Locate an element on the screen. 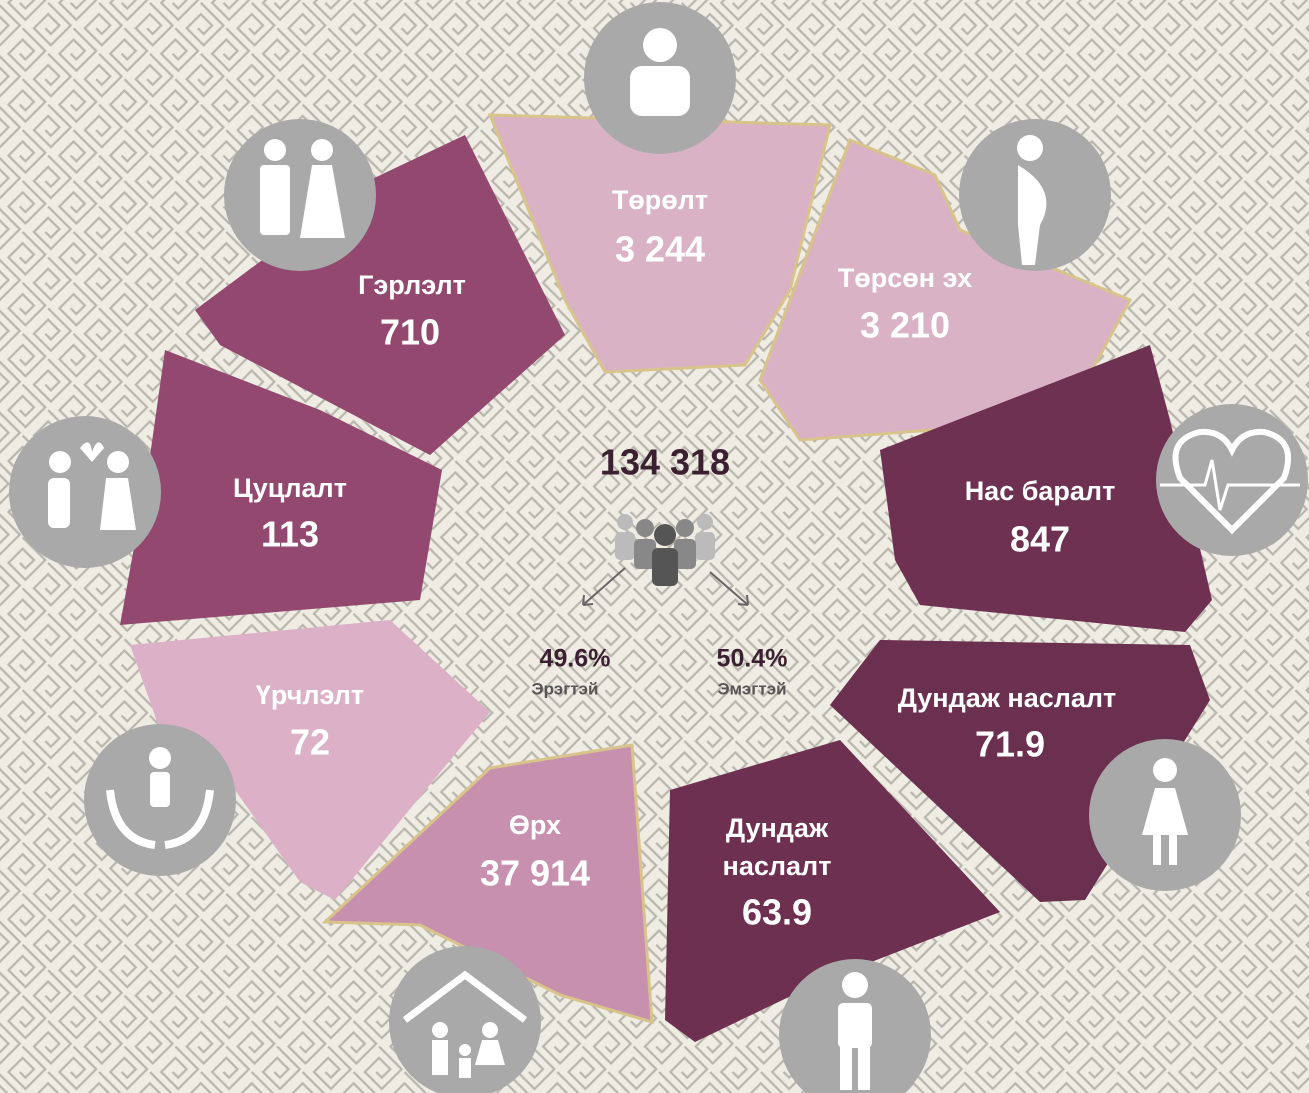 The image size is (1309, 1093). icon-pregnant is located at coordinates (1035, 195).